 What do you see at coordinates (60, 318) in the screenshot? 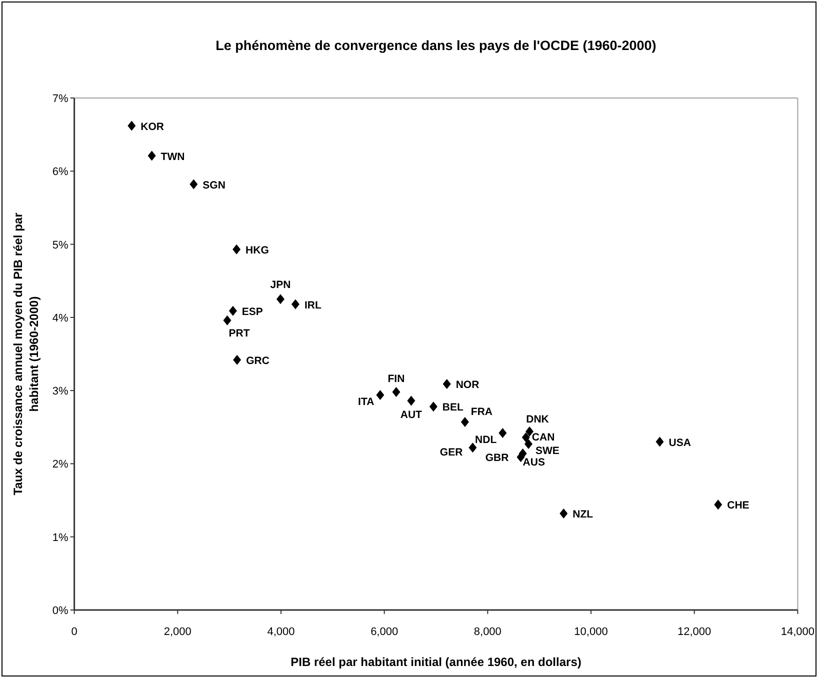
I see `y-tick-label: 4%` at bounding box center [60, 318].